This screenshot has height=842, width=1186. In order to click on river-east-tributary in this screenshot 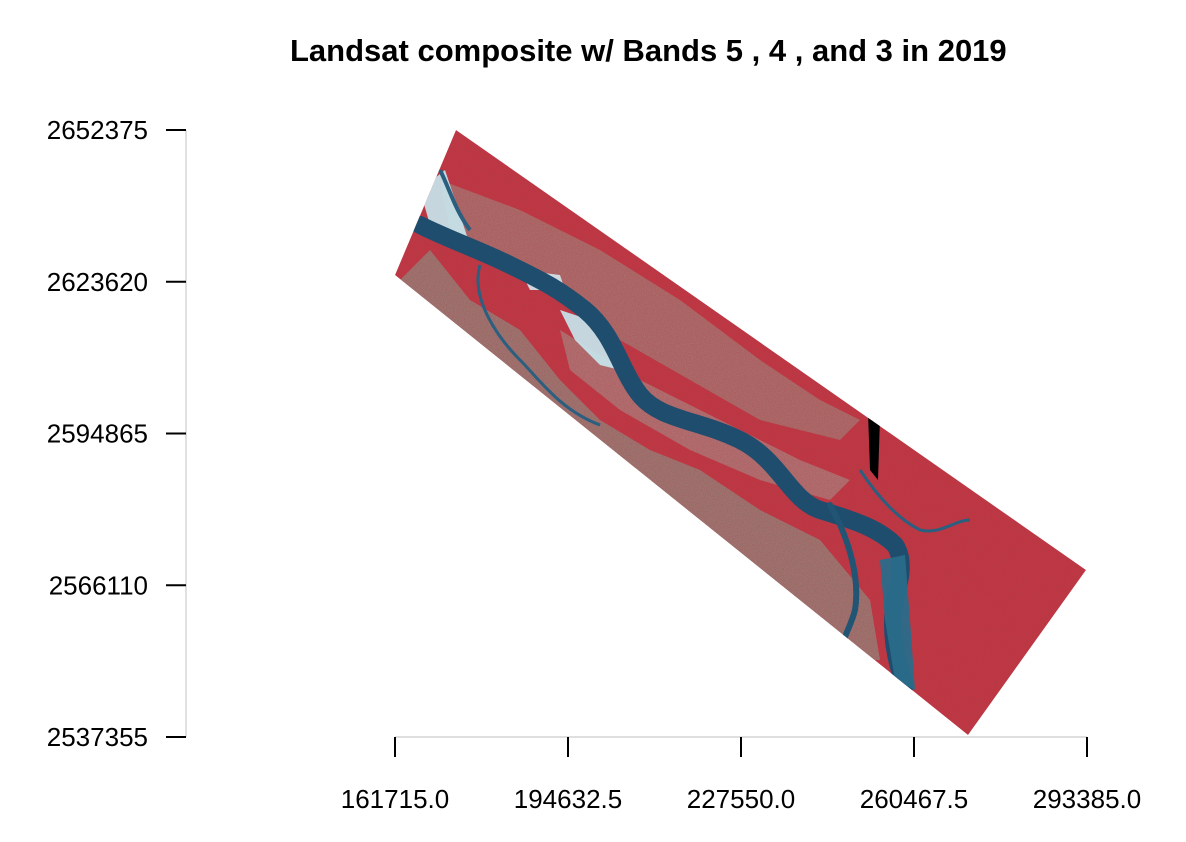, I will do `click(914, 501)`.